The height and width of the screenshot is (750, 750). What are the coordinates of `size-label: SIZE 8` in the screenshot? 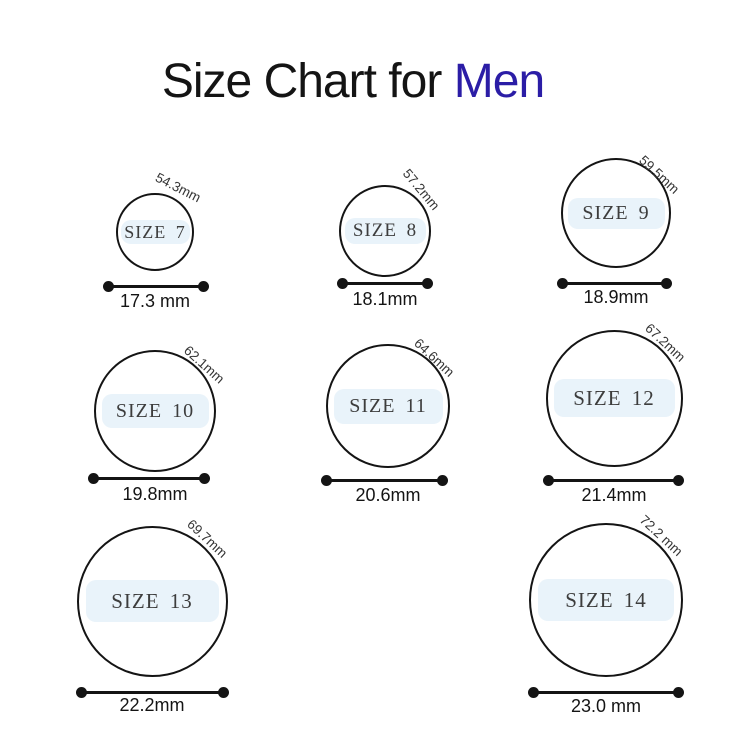 It's located at (385, 230).